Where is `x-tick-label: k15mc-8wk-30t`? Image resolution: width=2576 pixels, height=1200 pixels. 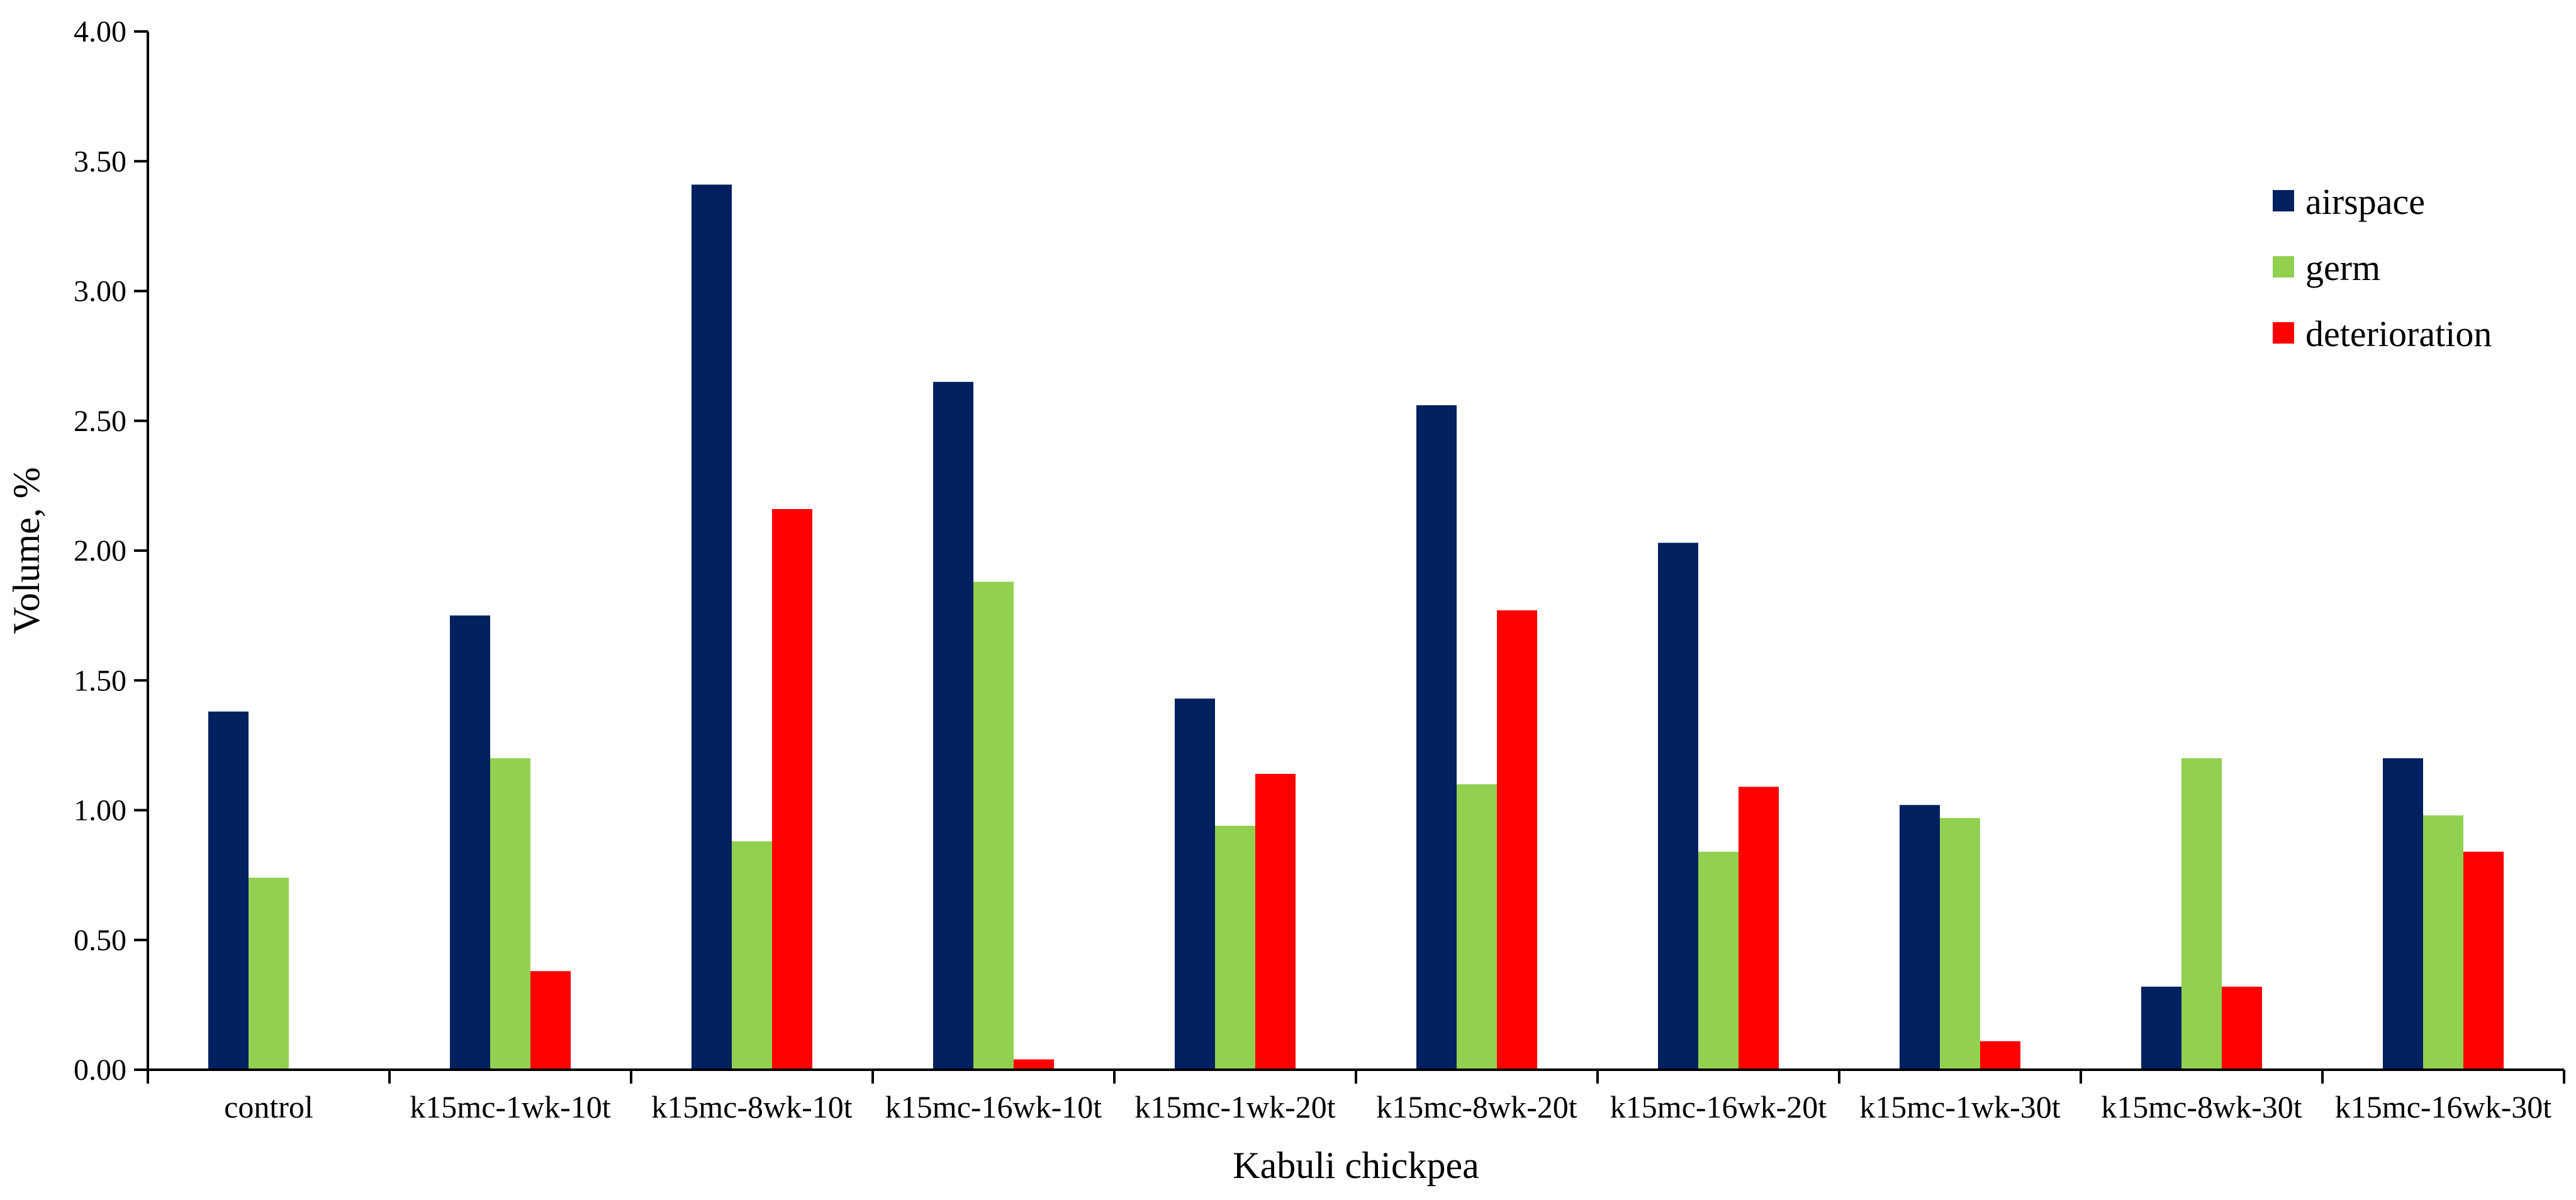 x-tick-label: k15mc-8wk-30t is located at coordinates (2201, 1106).